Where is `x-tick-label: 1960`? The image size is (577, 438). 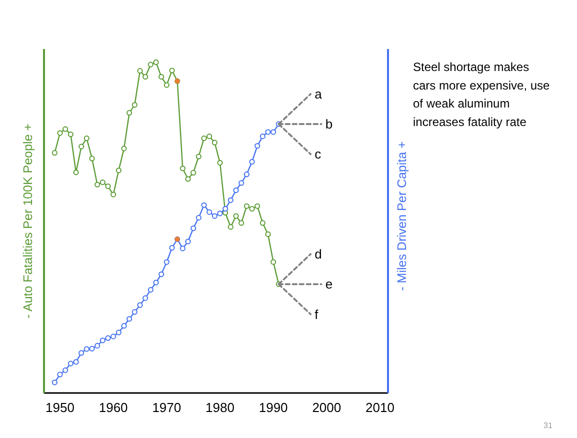
x-tick-label: 1960 is located at coordinates (113, 407).